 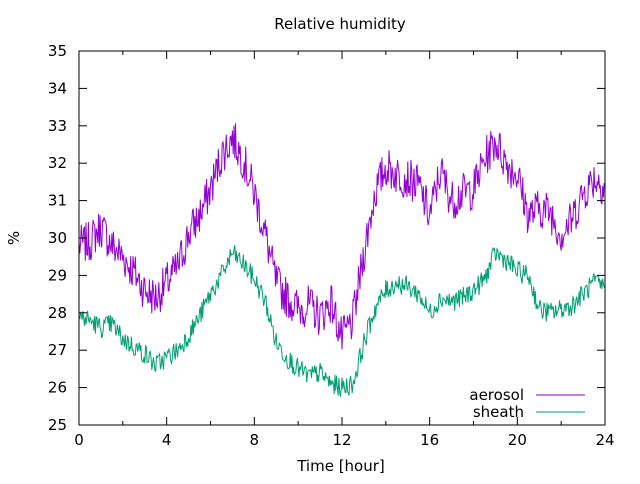 What do you see at coordinates (57, 163) in the screenshot?
I see `y-tick-label: 32` at bounding box center [57, 163].